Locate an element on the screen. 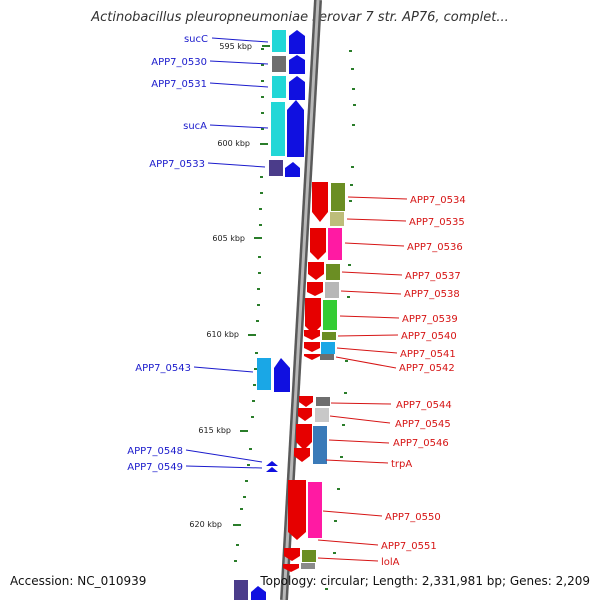 This screenshot has height=600, width=600. gene-label-app7-0542: APP7_0542 is located at coordinates (427, 368).